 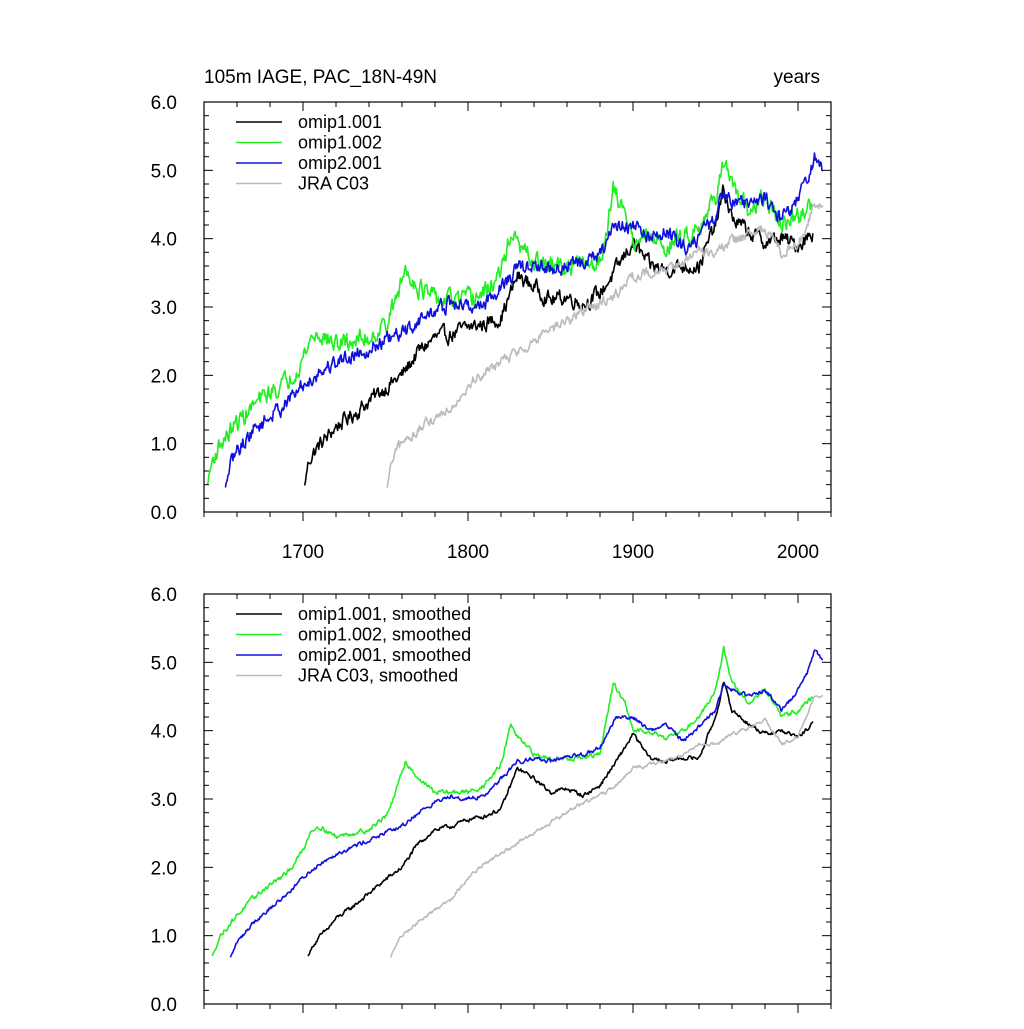 I want to click on legend-label: omip2.001, so click(x=340, y=163).